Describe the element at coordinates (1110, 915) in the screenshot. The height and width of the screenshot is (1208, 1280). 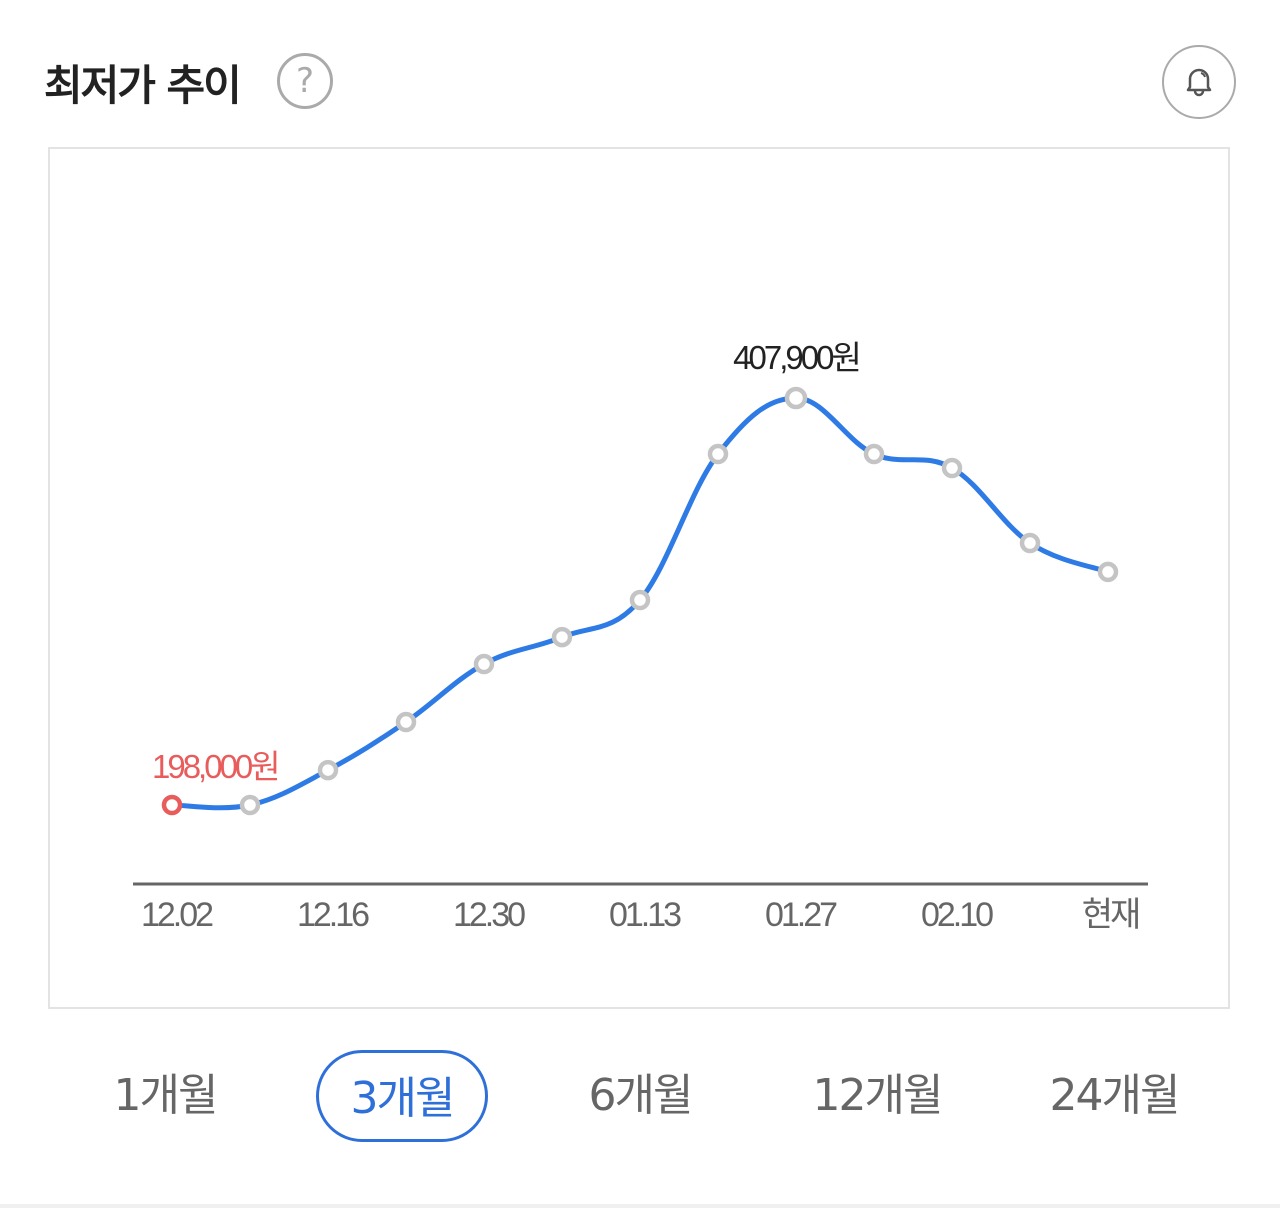
I see `x-tick-label: 현재` at that location.